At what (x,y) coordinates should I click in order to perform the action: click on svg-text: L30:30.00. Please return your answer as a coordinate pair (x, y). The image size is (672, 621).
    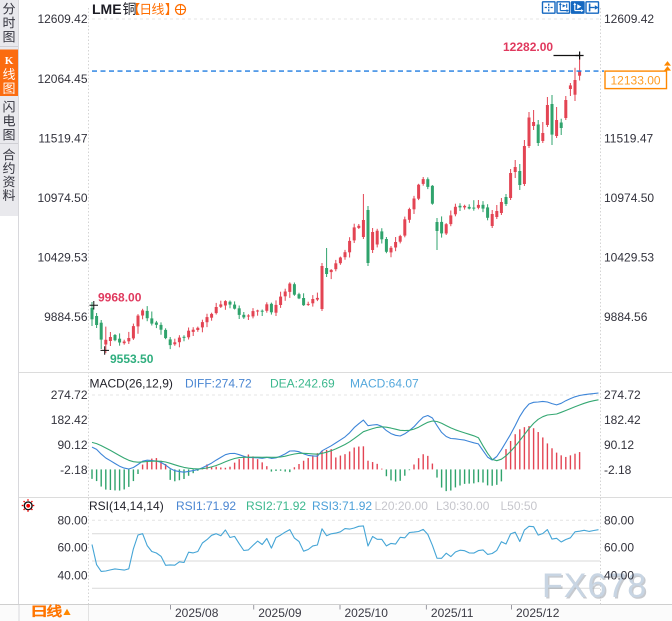
    Looking at the image, I should click on (463, 506).